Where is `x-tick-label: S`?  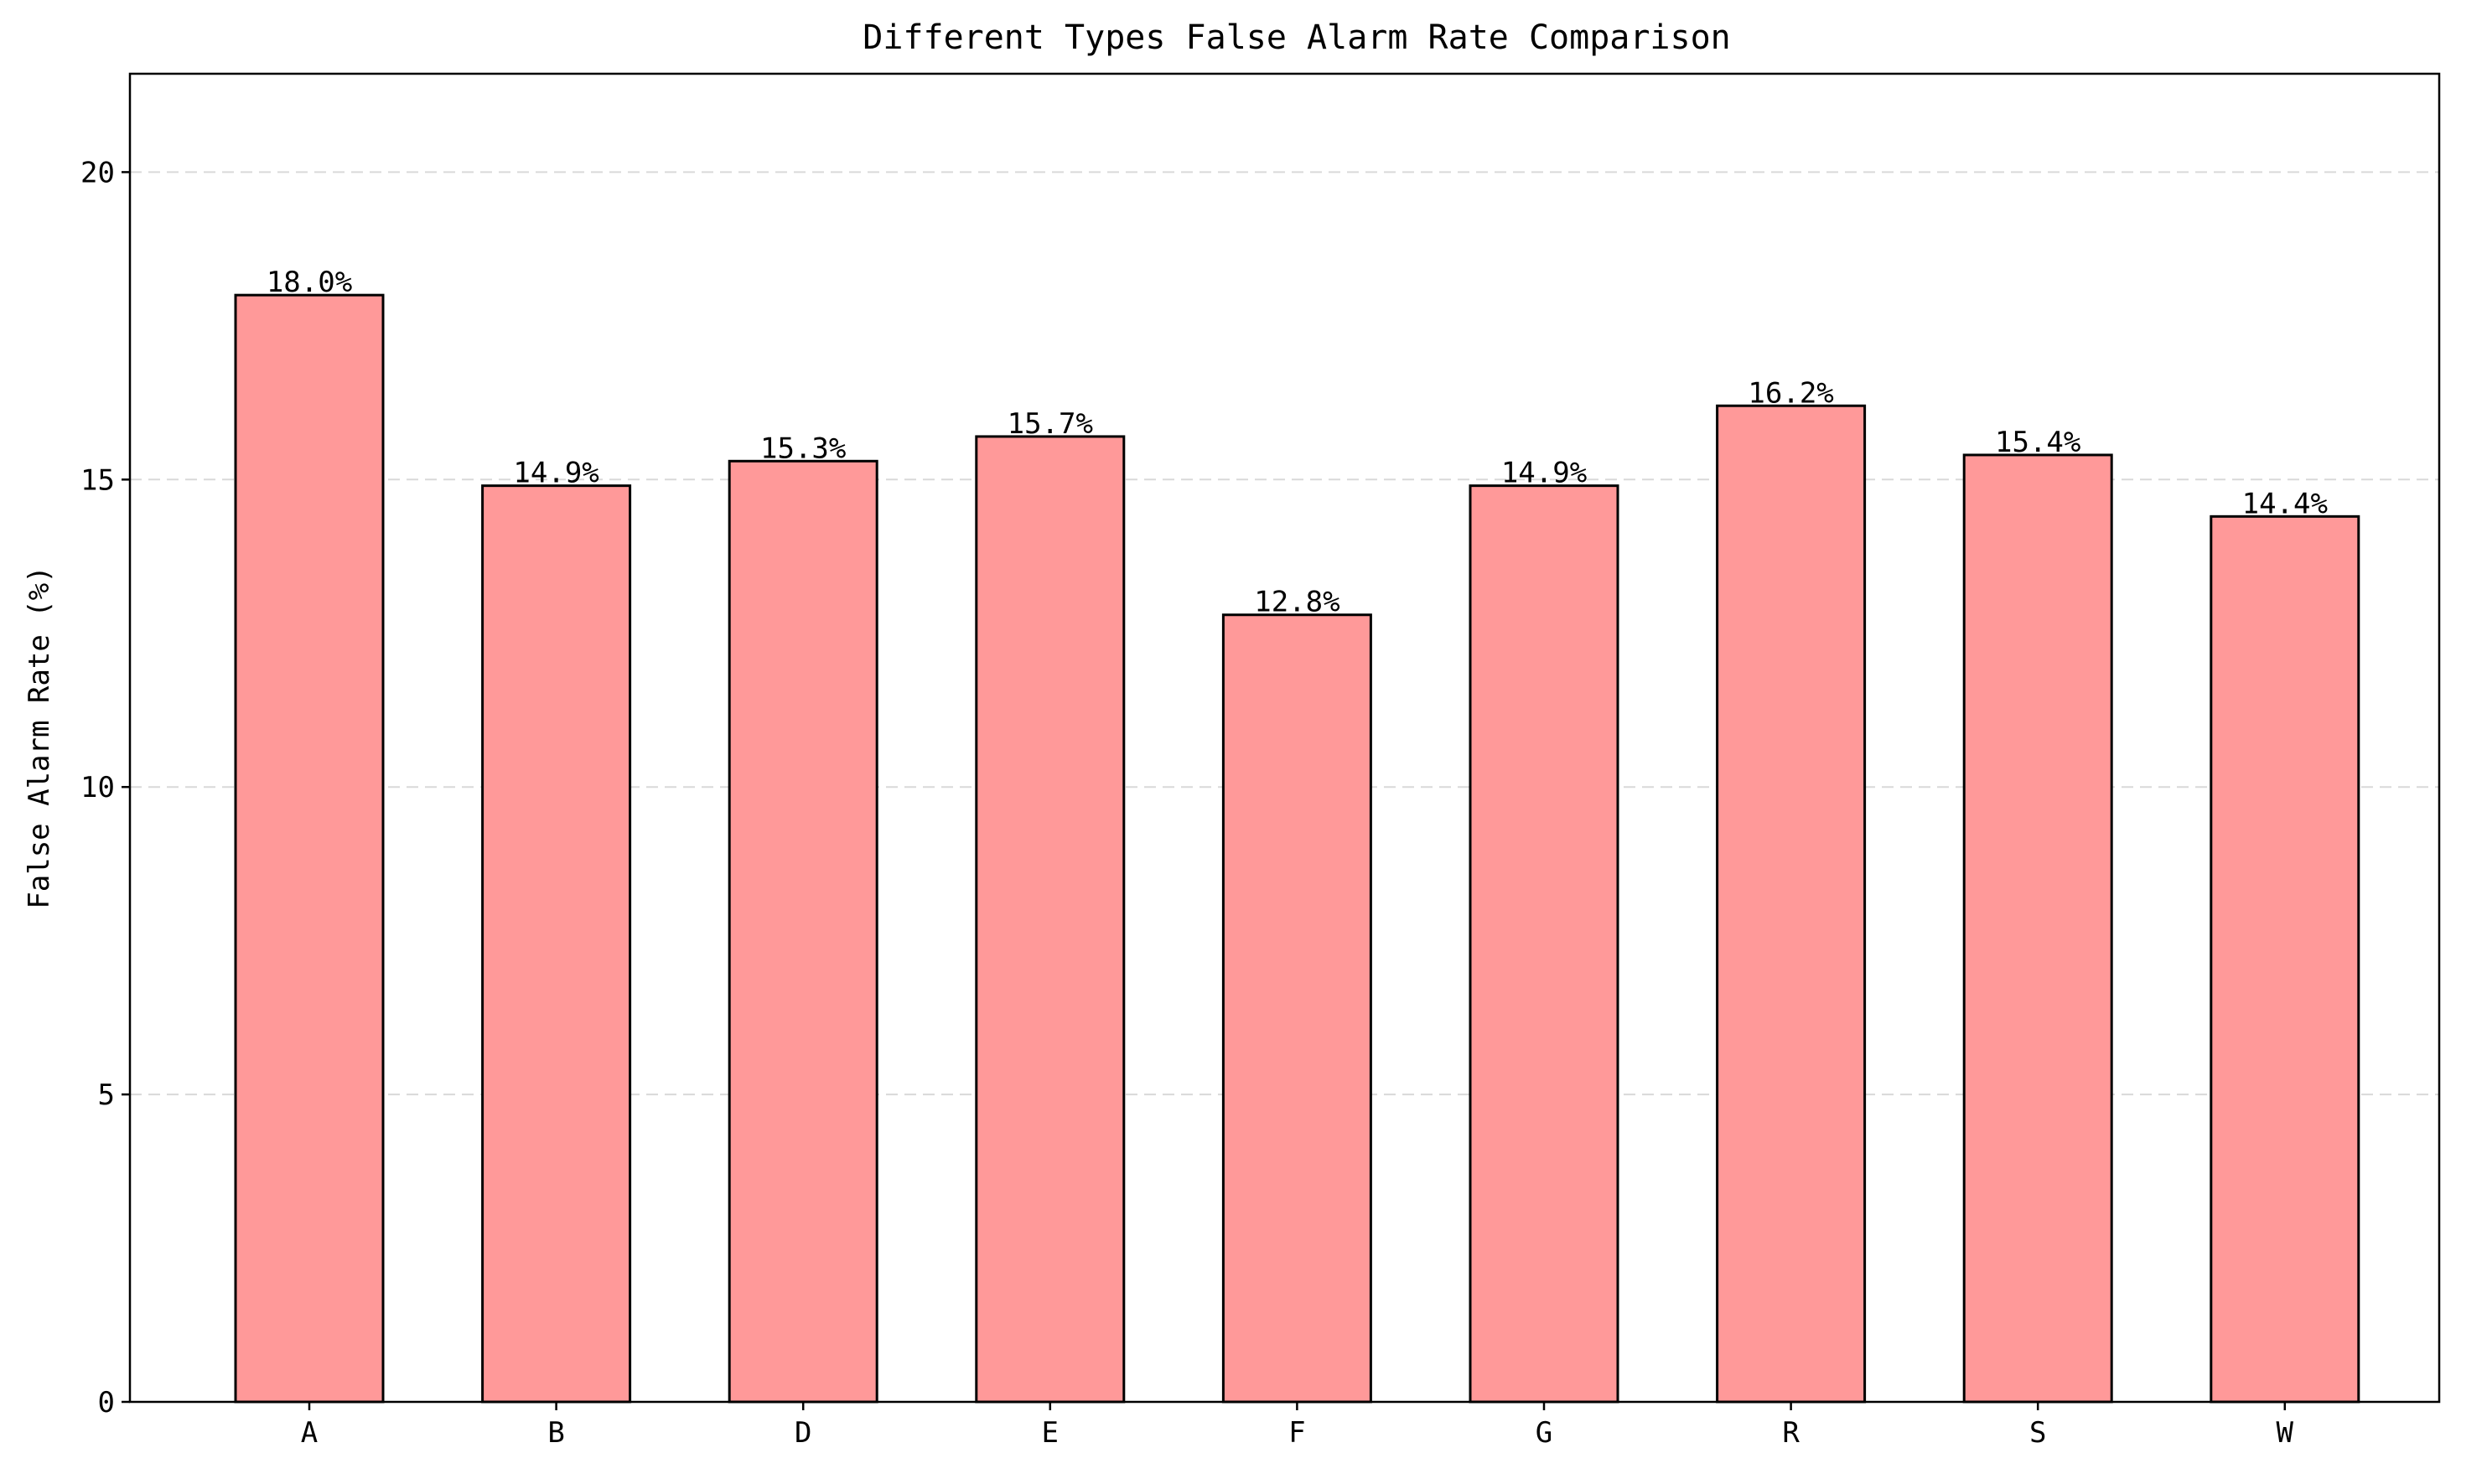
x-tick-label: S is located at coordinates (2037, 1433).